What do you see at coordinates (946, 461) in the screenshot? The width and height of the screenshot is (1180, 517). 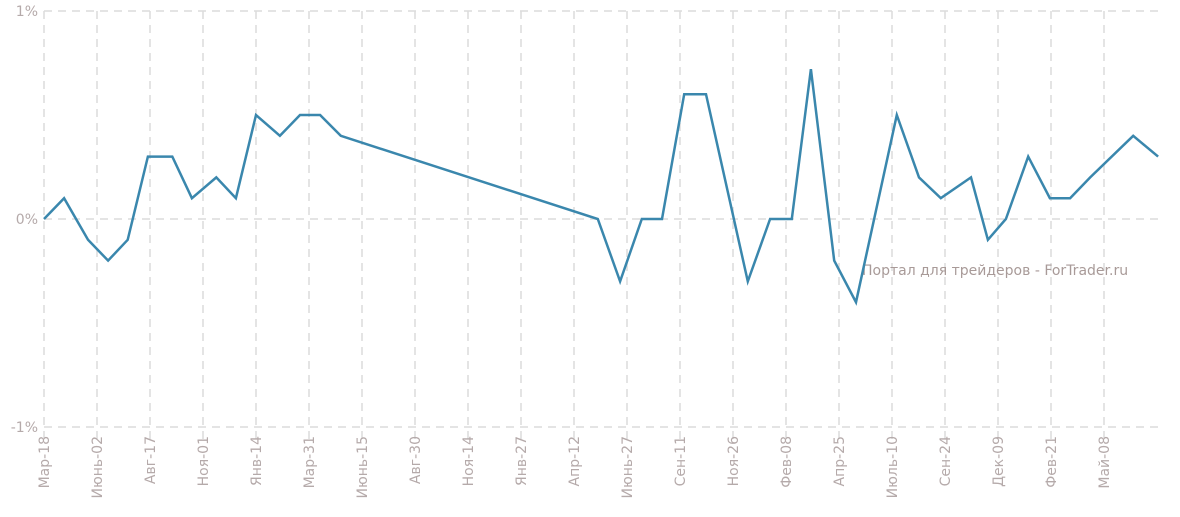 I see `x-tick-label: Сен-24` at bounding box center [946, 461].